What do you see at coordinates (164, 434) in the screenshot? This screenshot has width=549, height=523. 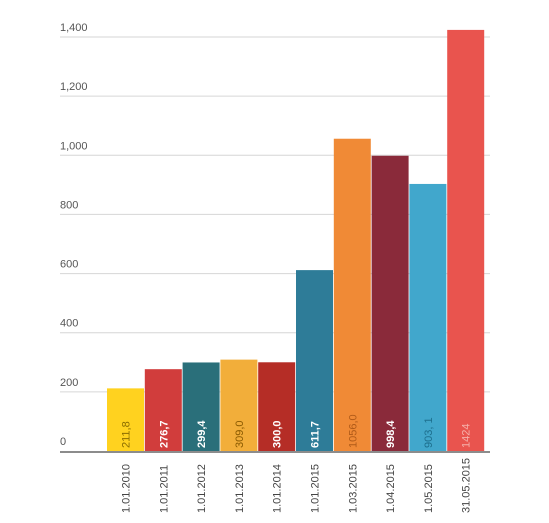 I see `data-label: 276,7` at bounding box center [164, 434].